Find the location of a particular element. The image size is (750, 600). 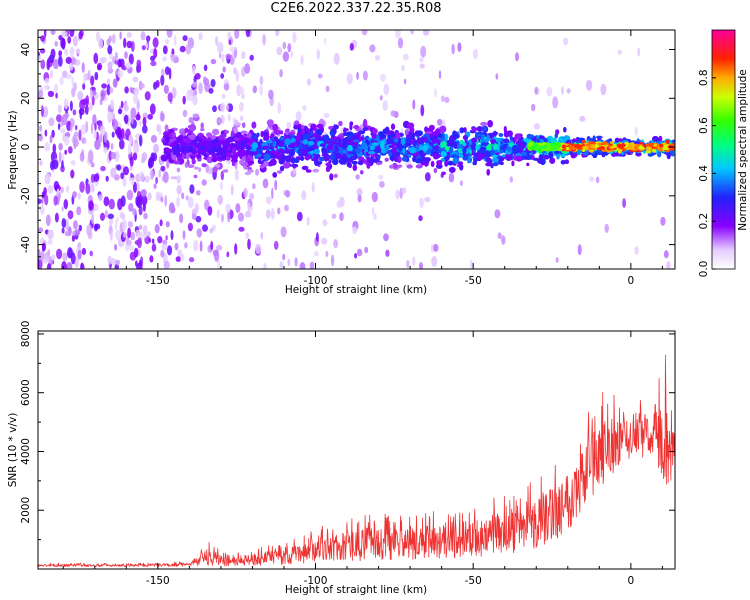

colorbar-tick-label: 0.4 is located at coordinates (704, 173).